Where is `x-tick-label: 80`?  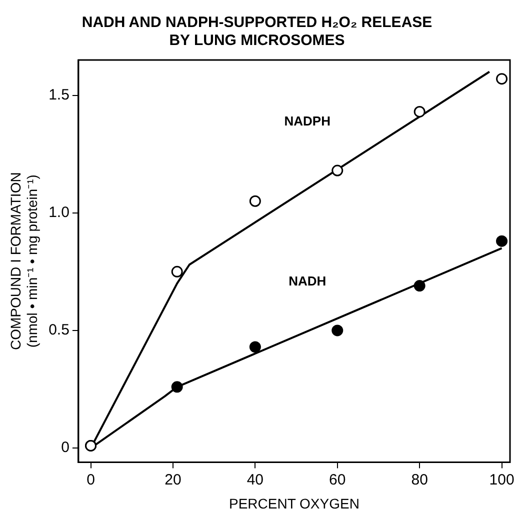
x-tick-label: 80 is located at coordinates (419, 479).